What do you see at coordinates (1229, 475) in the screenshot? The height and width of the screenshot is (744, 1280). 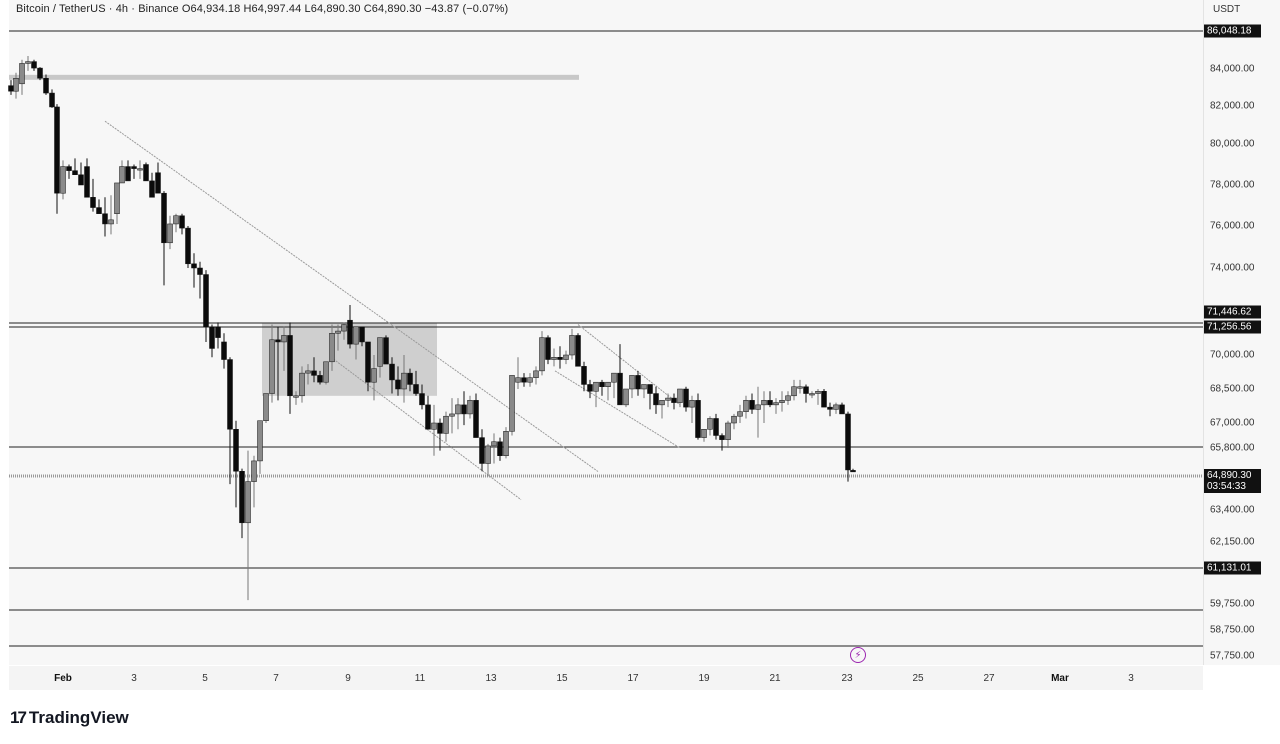 I see `price-level-value: 64,890.30` at bounding box center [1229, 475].